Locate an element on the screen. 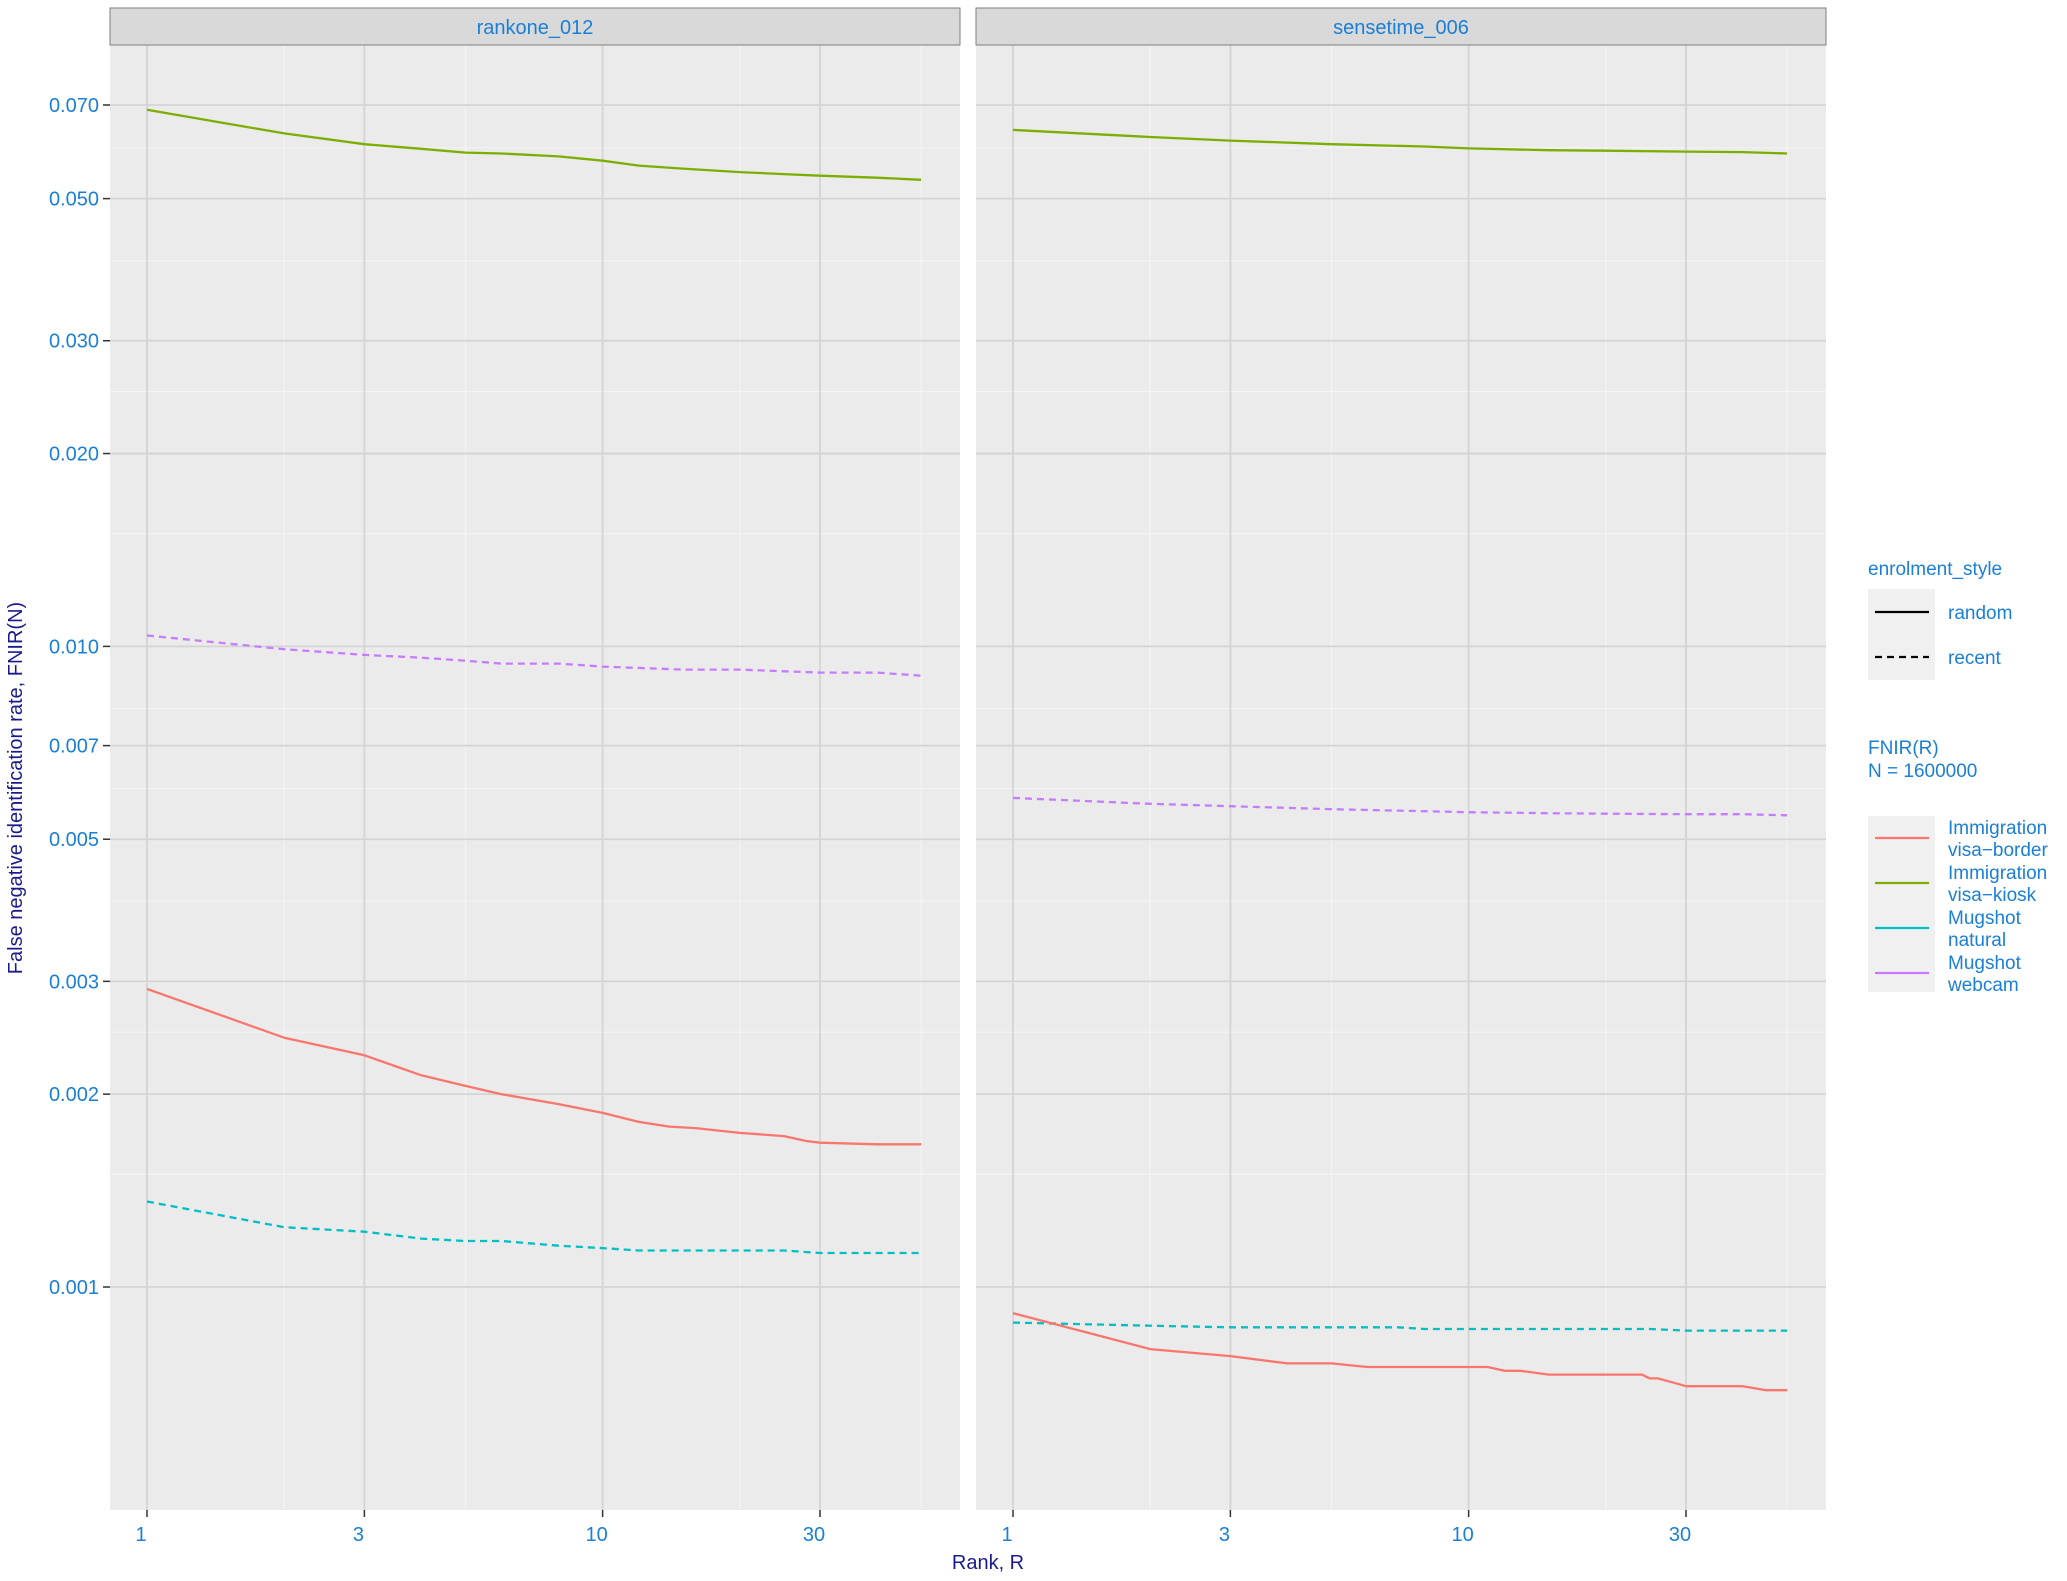 Image resolution: width=2067 pixels, height=1581 pixels. legend-color-key-bg is located at coordinates (1901, 904).